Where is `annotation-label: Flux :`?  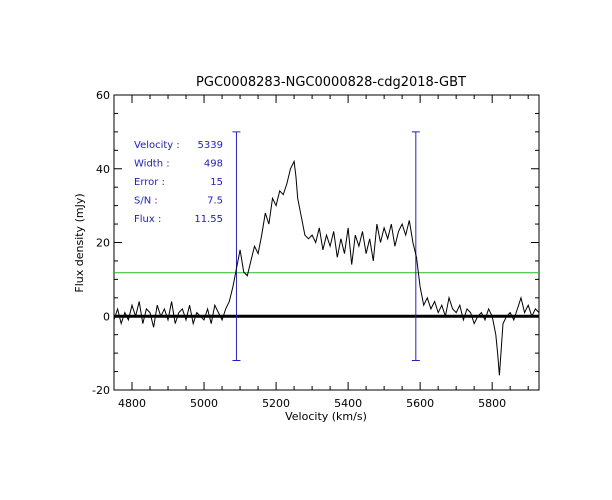
annotation-label: Flux : is located at coordinates (147, 219).